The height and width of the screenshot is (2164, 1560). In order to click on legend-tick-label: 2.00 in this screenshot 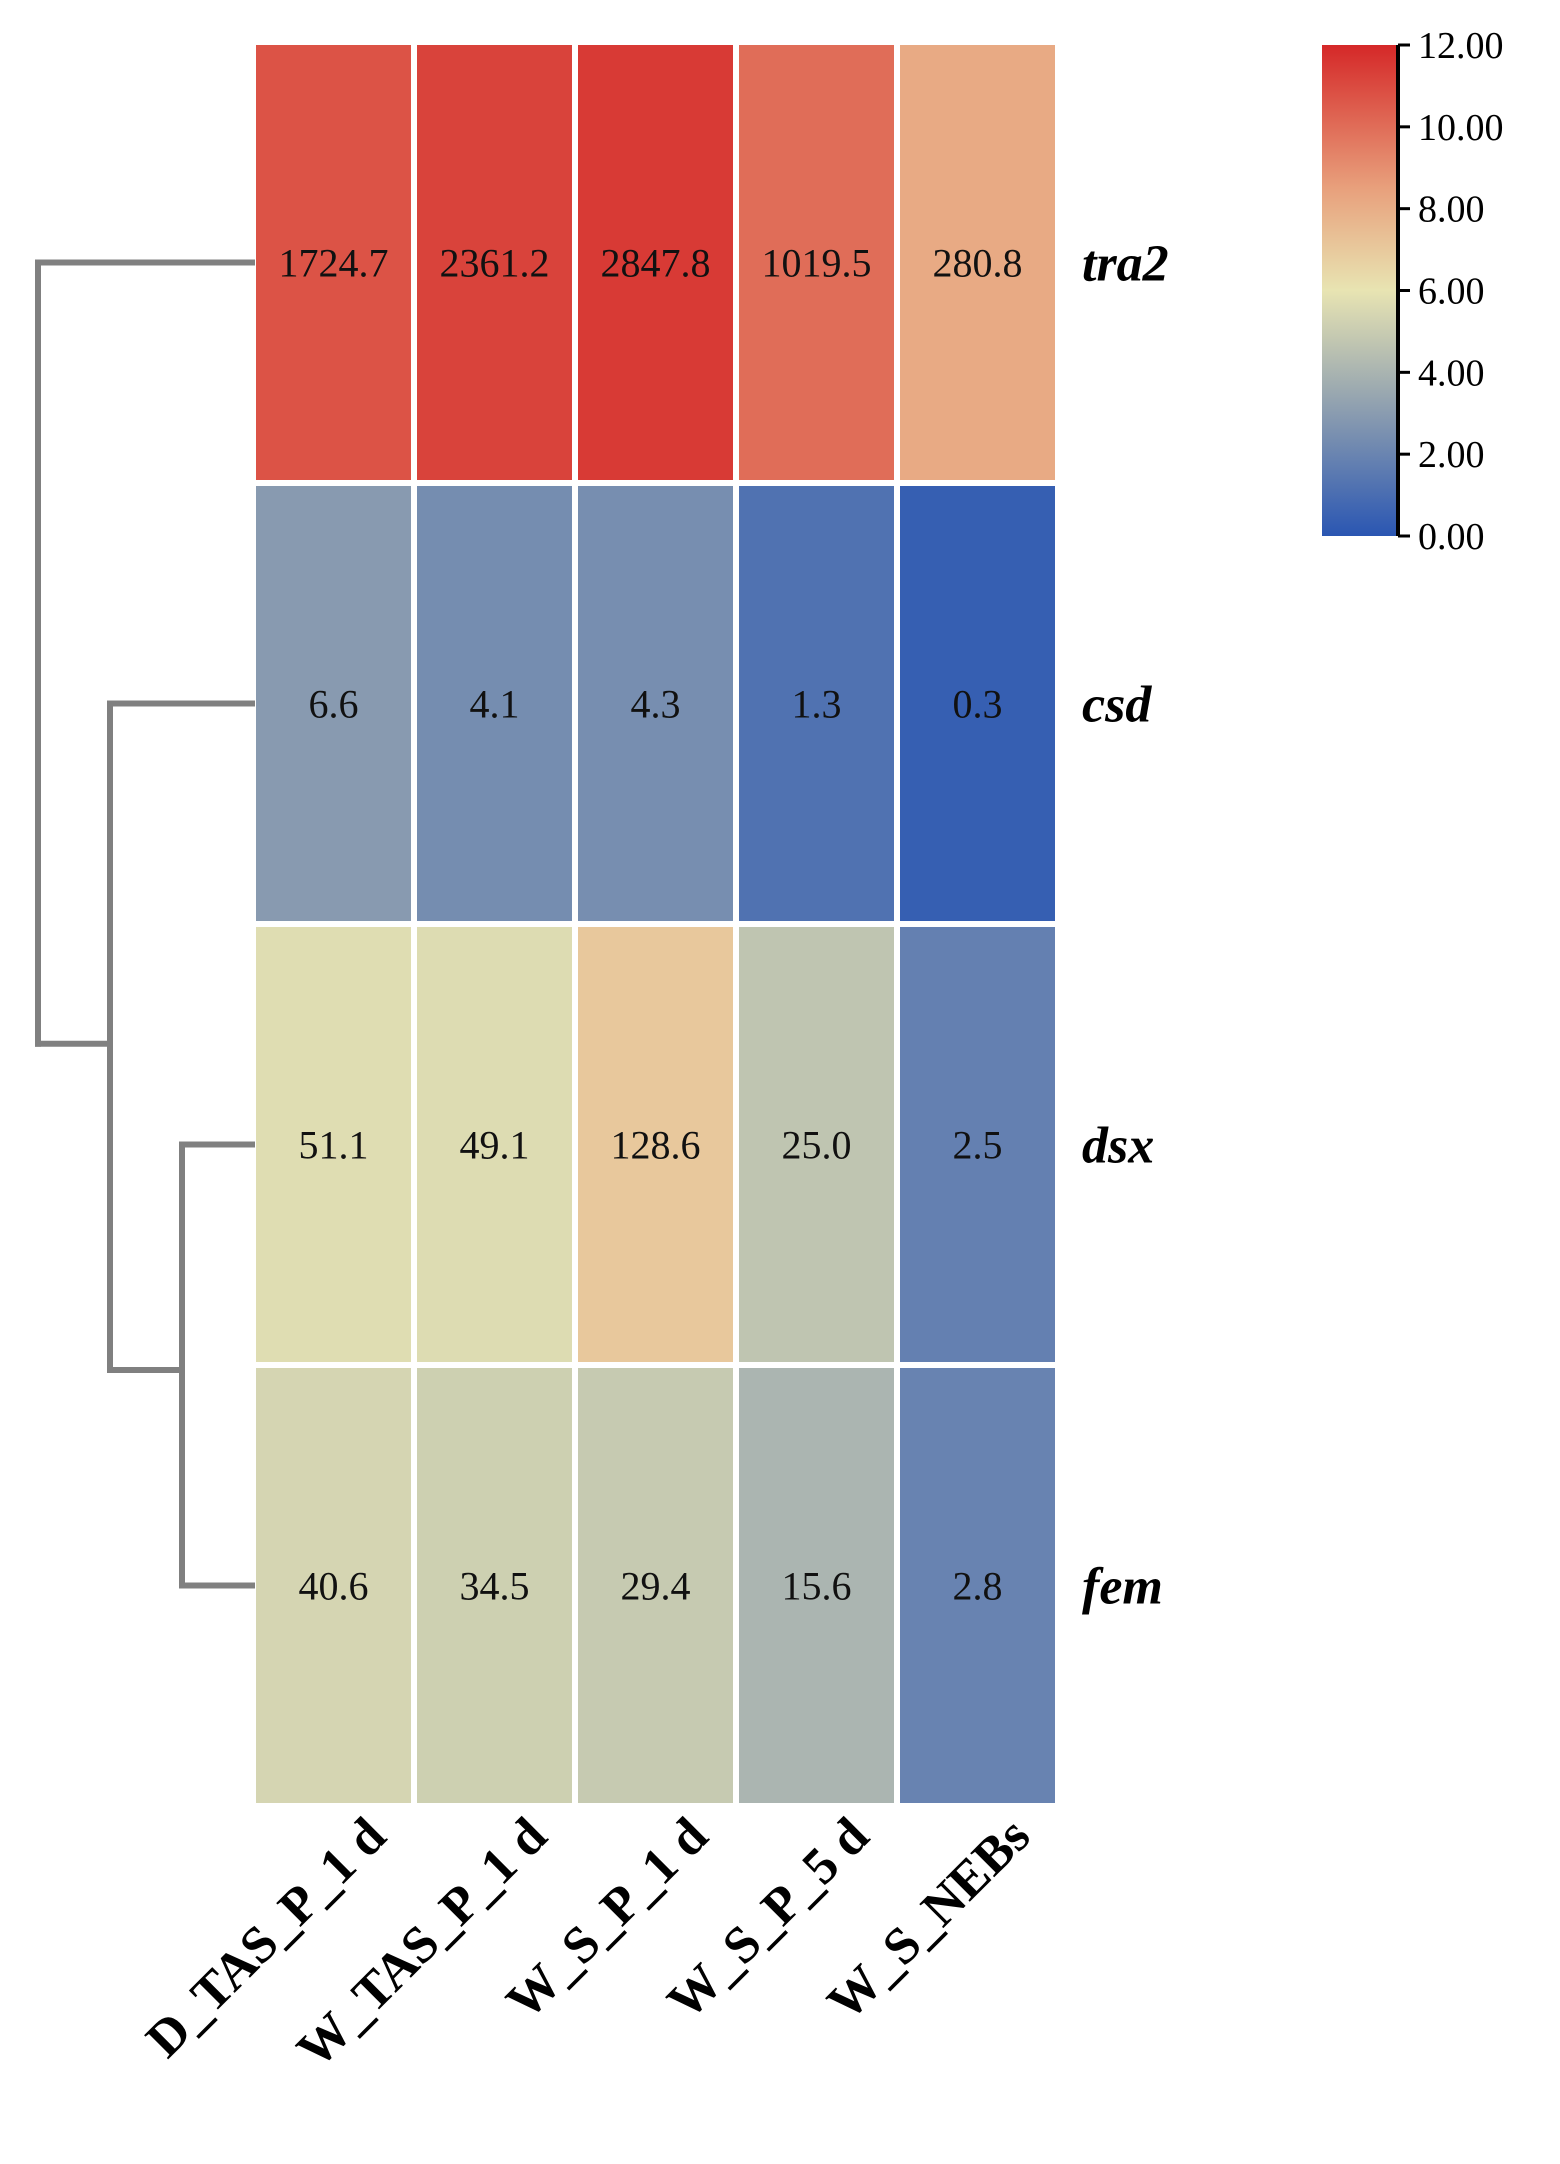, I will do `click(1451, 455)`.